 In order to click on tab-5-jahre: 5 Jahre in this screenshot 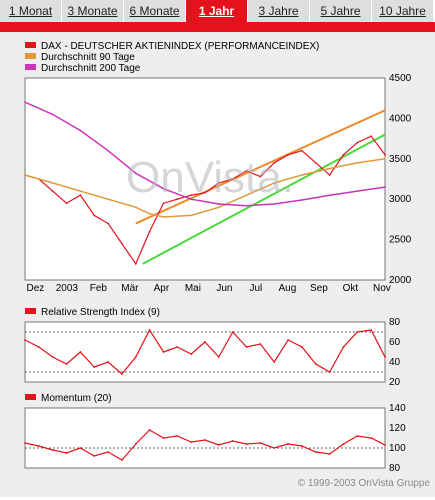, I will do `click(341, 11)`.